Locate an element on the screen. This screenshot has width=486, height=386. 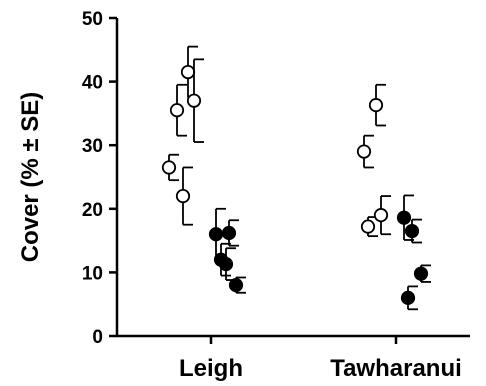
y-tick-label: 30 is located at coordinates (92, 146).